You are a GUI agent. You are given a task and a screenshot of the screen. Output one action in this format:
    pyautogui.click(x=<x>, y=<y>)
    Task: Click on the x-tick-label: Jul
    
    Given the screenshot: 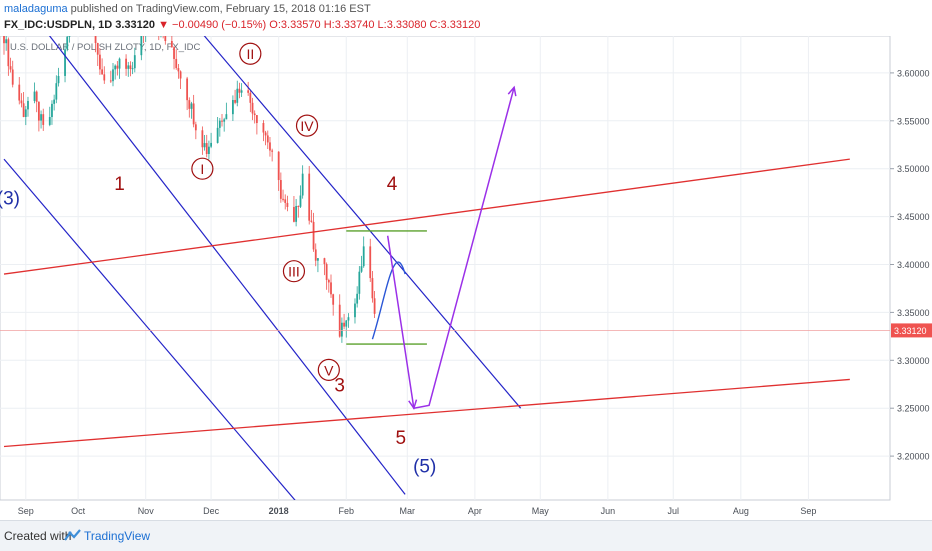 What is the action you would take?
    pyautogui.click(x=674, y=511)
    